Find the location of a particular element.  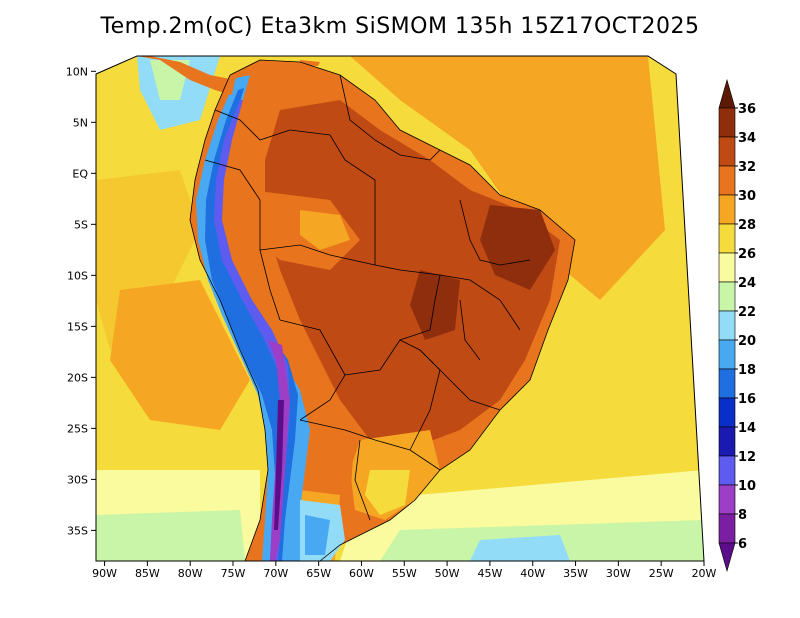

colorbar-max-arrow is located at coordinates (727, 93).